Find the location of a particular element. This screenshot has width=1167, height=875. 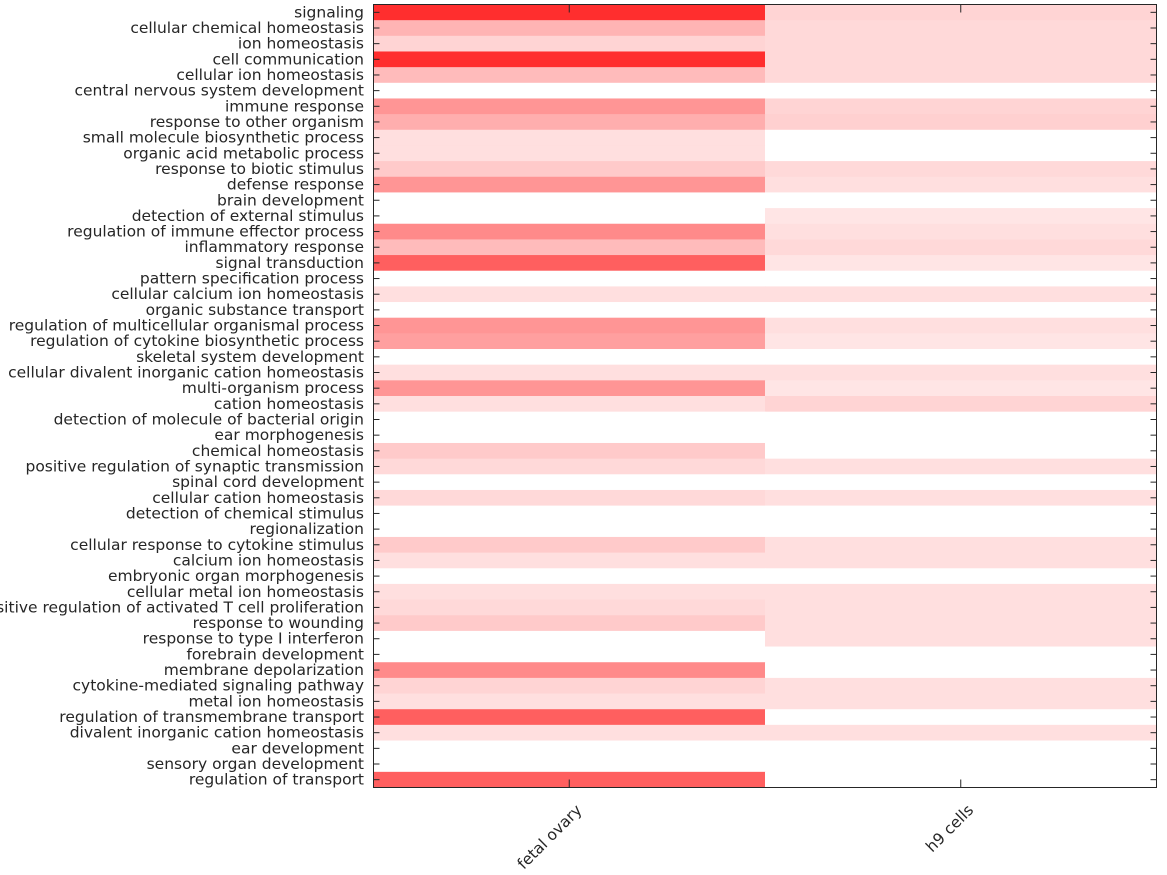

cell-ion-homeostasis-h9-cells is located at coordinates (961, 43).